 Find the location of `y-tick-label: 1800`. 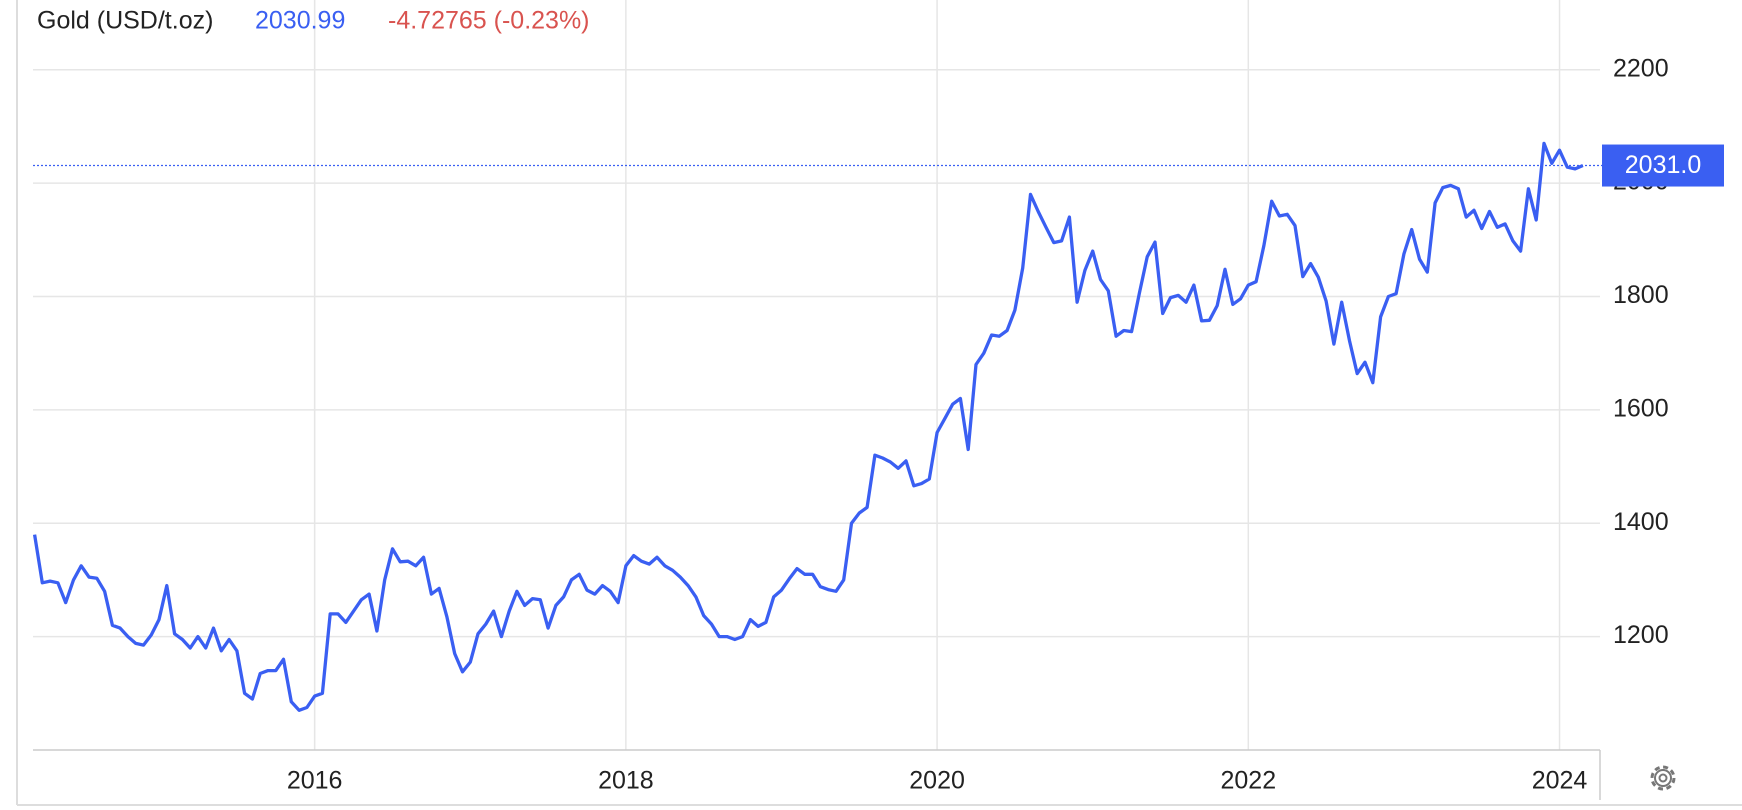

y-tick-label: 1800 is located at coordinates (1641, 295).